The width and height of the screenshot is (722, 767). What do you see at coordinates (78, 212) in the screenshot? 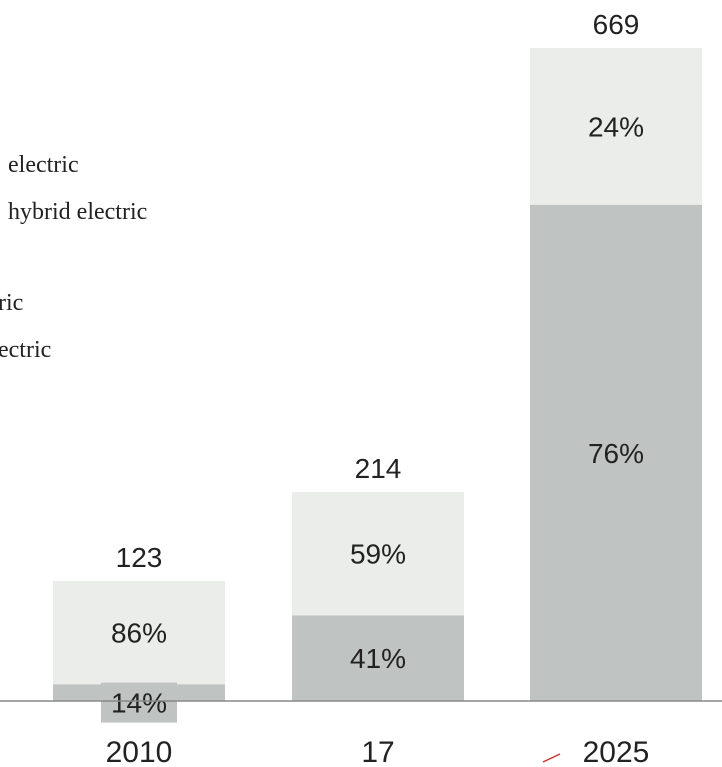
I see `legend-item: hybrid electric` at bounding box center [78, 212].